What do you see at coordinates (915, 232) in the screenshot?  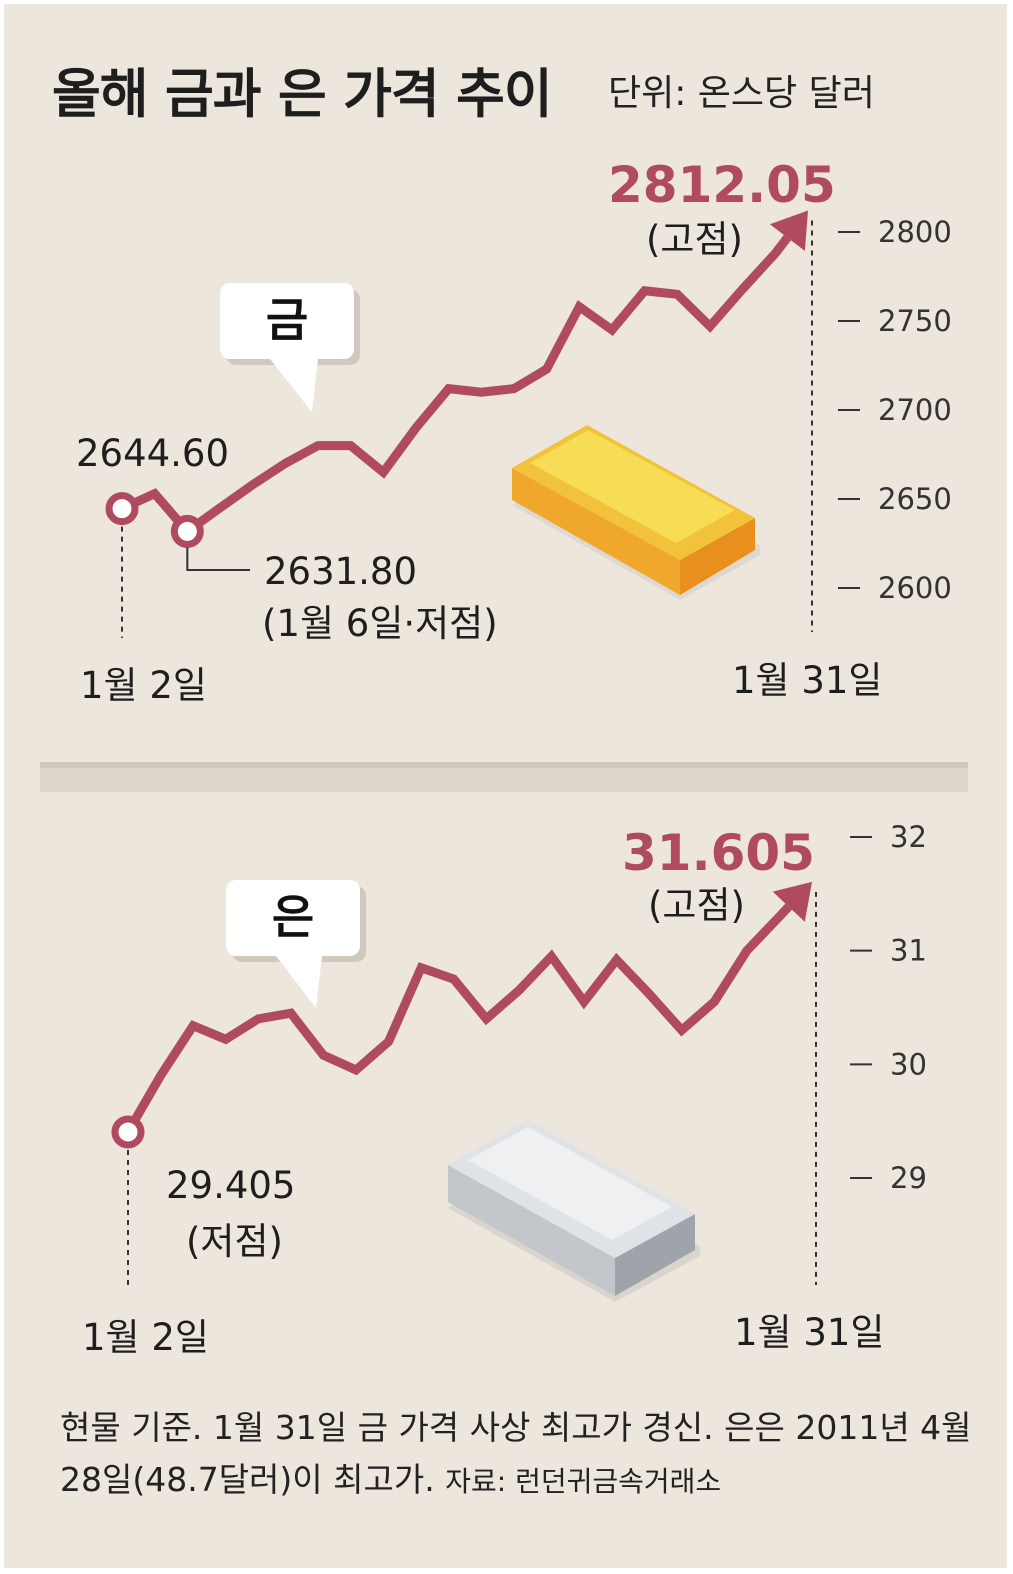 I see `y-tick-label: 2800` at bounding box center [915, 232].